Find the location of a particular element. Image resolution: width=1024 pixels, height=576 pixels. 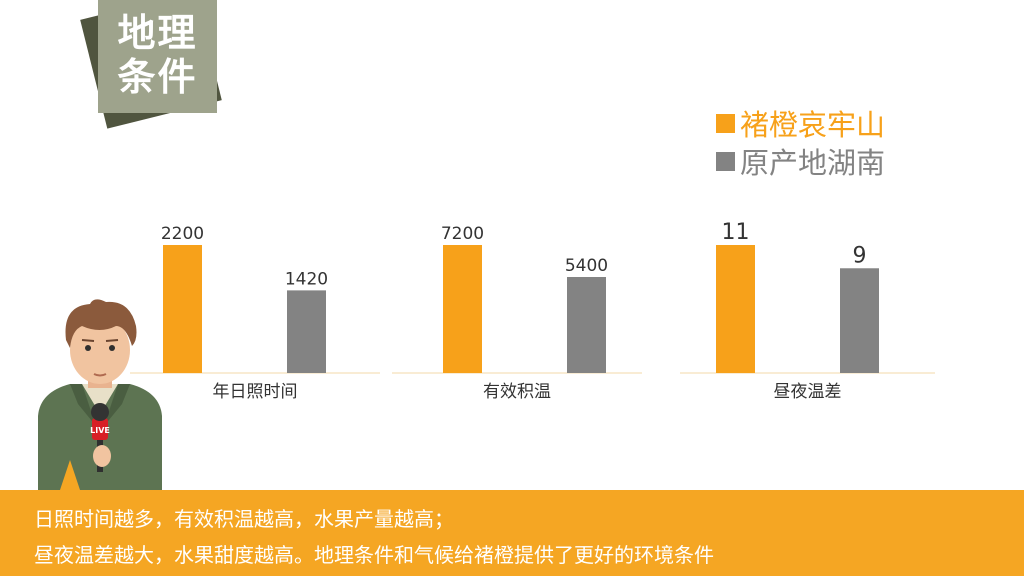

category-label: 昼夜温差 is located at coordinates (808, 392).